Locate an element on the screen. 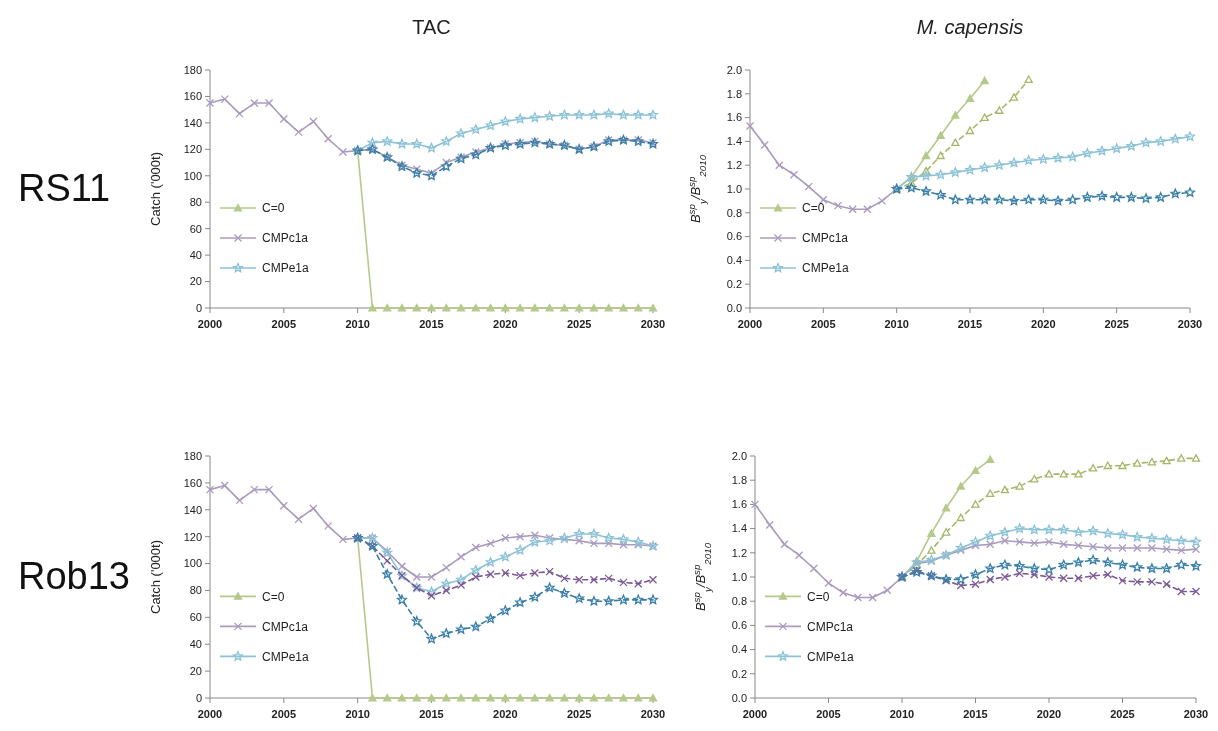 The height and width of the screenshot is (731, 1218). text: Rob13 is located at coordinates (74, 576).